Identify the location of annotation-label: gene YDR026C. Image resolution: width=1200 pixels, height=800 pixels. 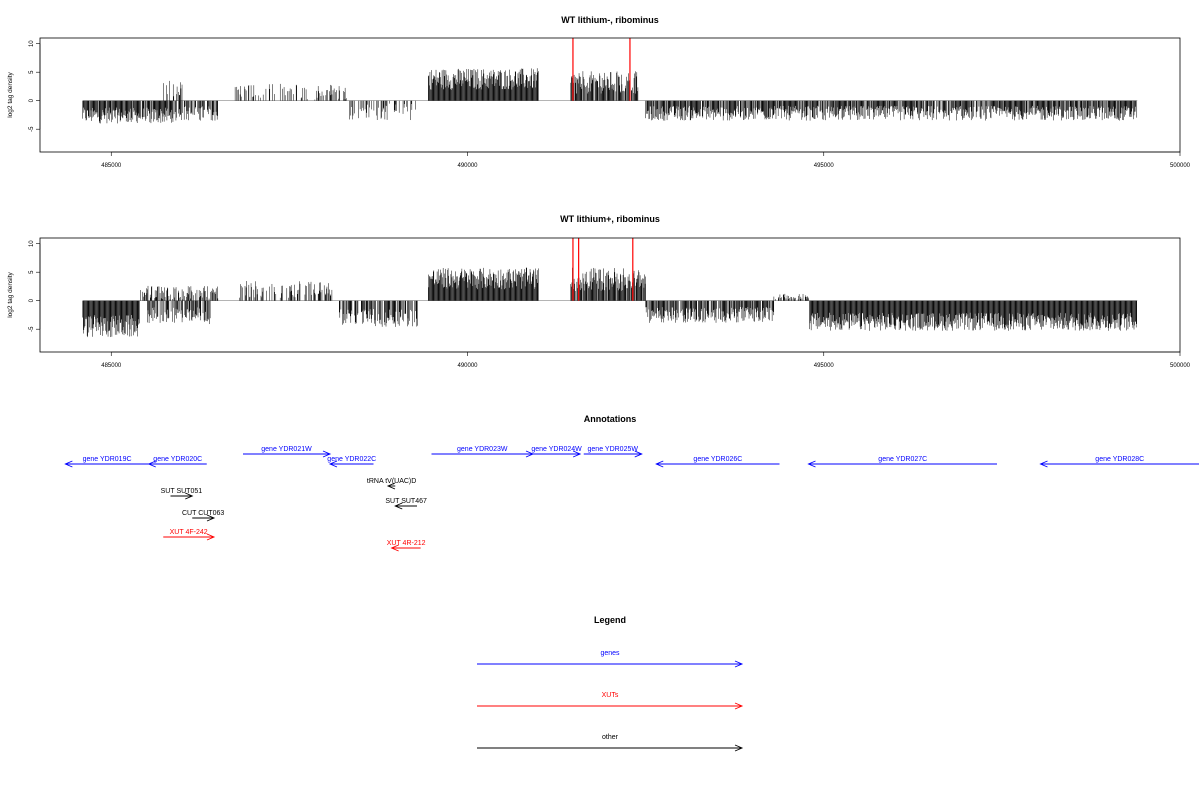
(717, 459).